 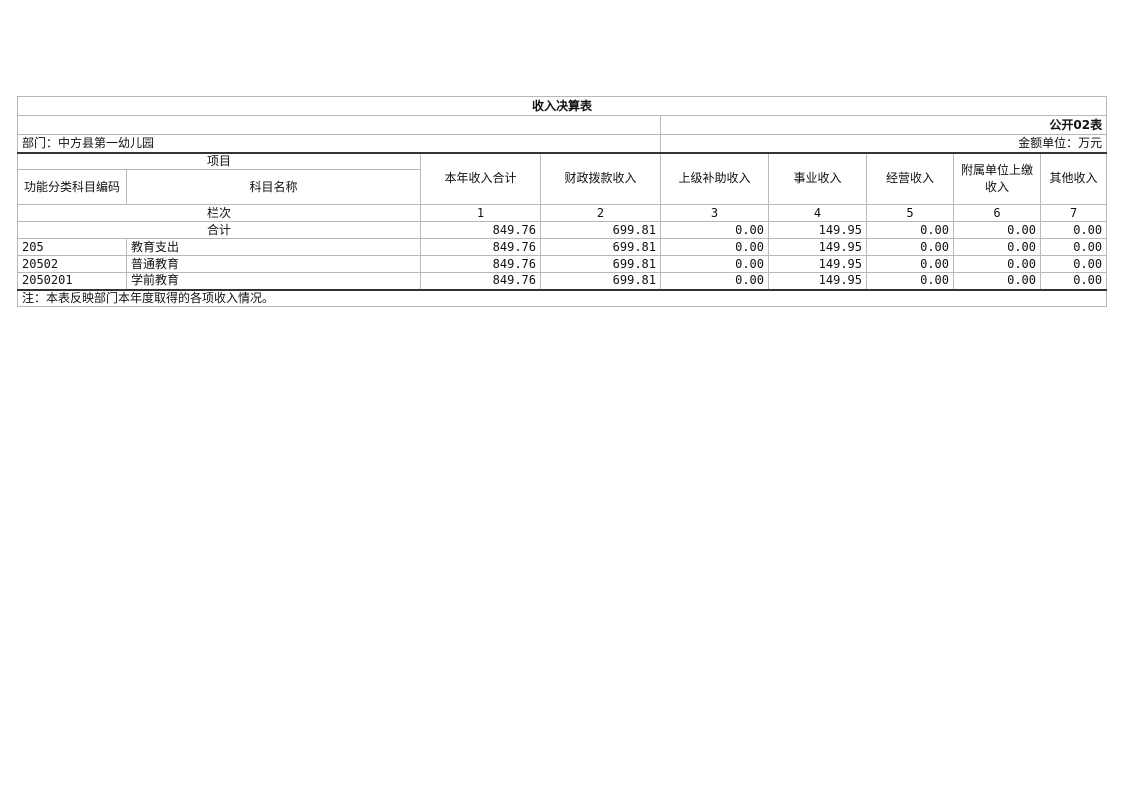 What do you see at coordinates (600, 213) in the screenshot?
I see `column-index: 2` at bounding box center [600, 213].